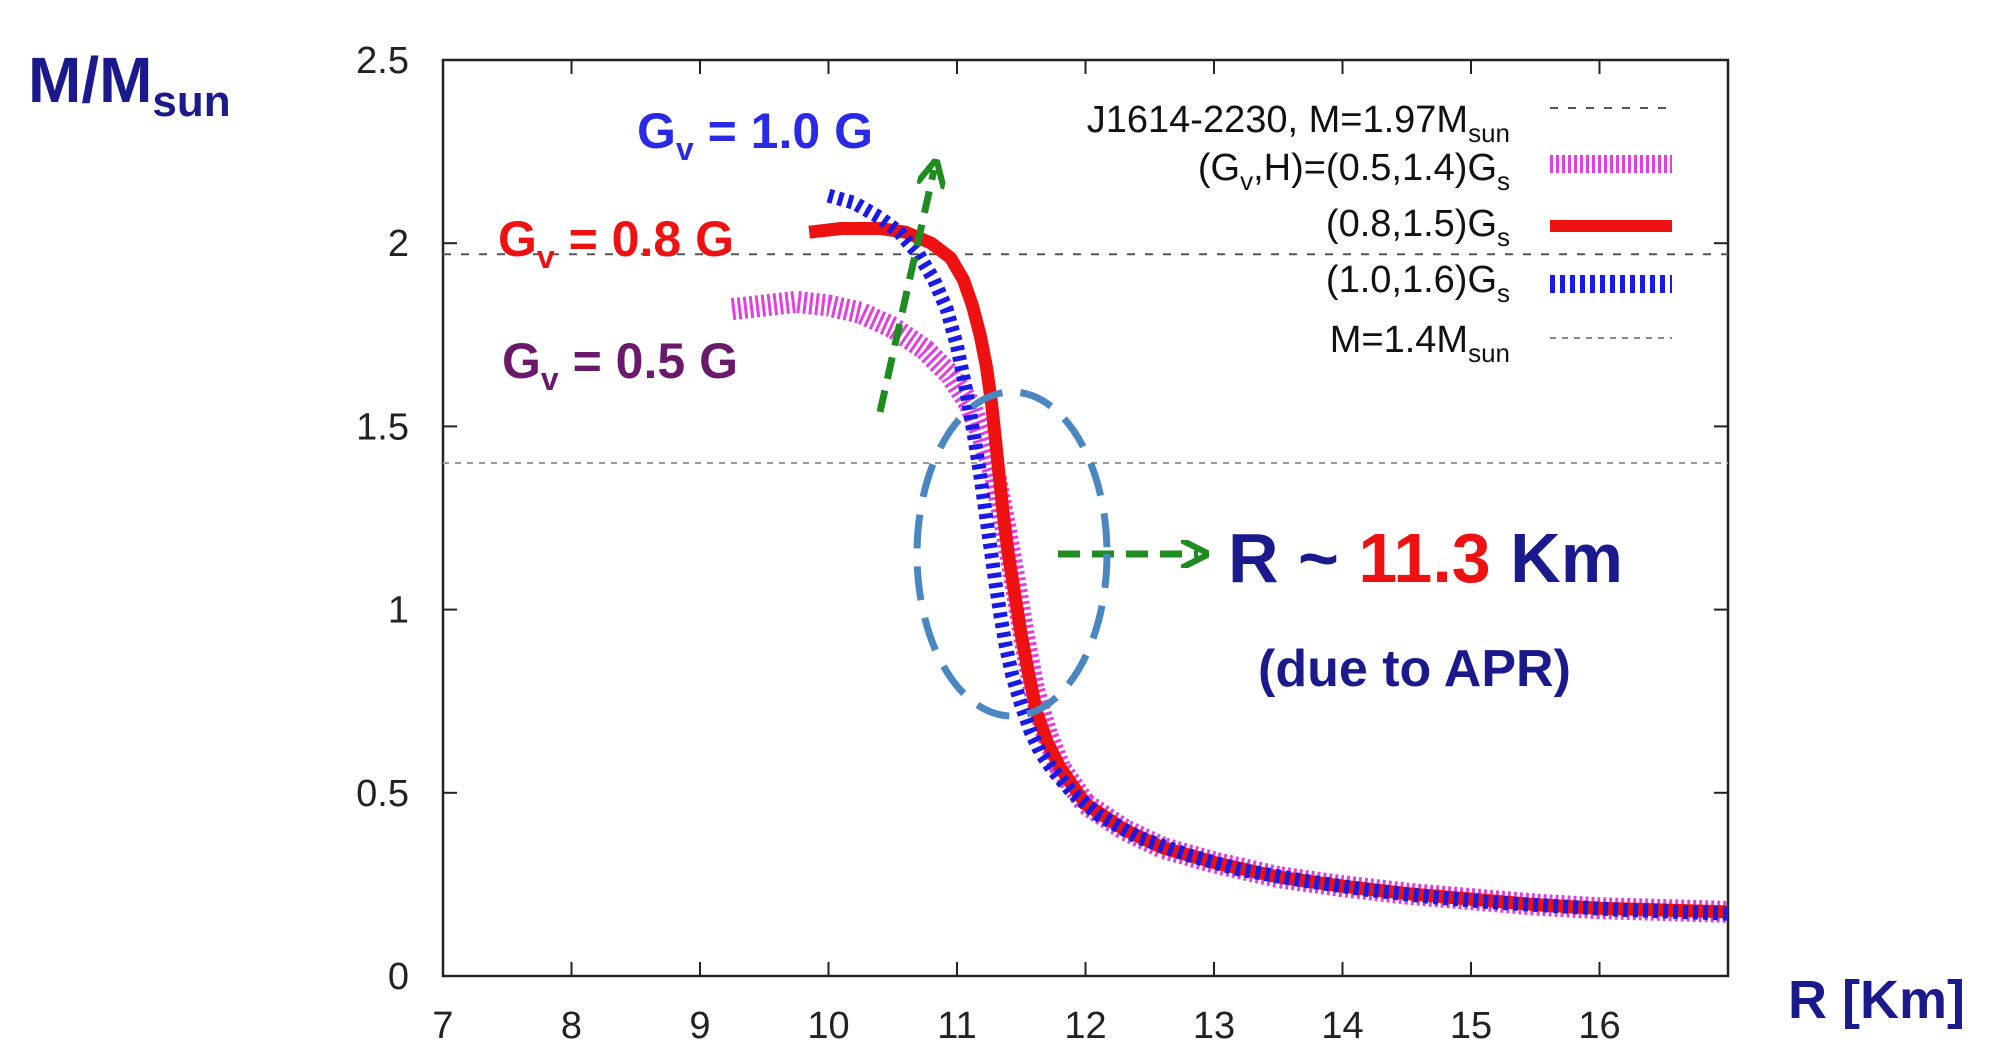 The width and height of the screenshot is (2002, 1059). I want to click on annotation-gv-08-post: = 0.8 G, so click(644, 239).